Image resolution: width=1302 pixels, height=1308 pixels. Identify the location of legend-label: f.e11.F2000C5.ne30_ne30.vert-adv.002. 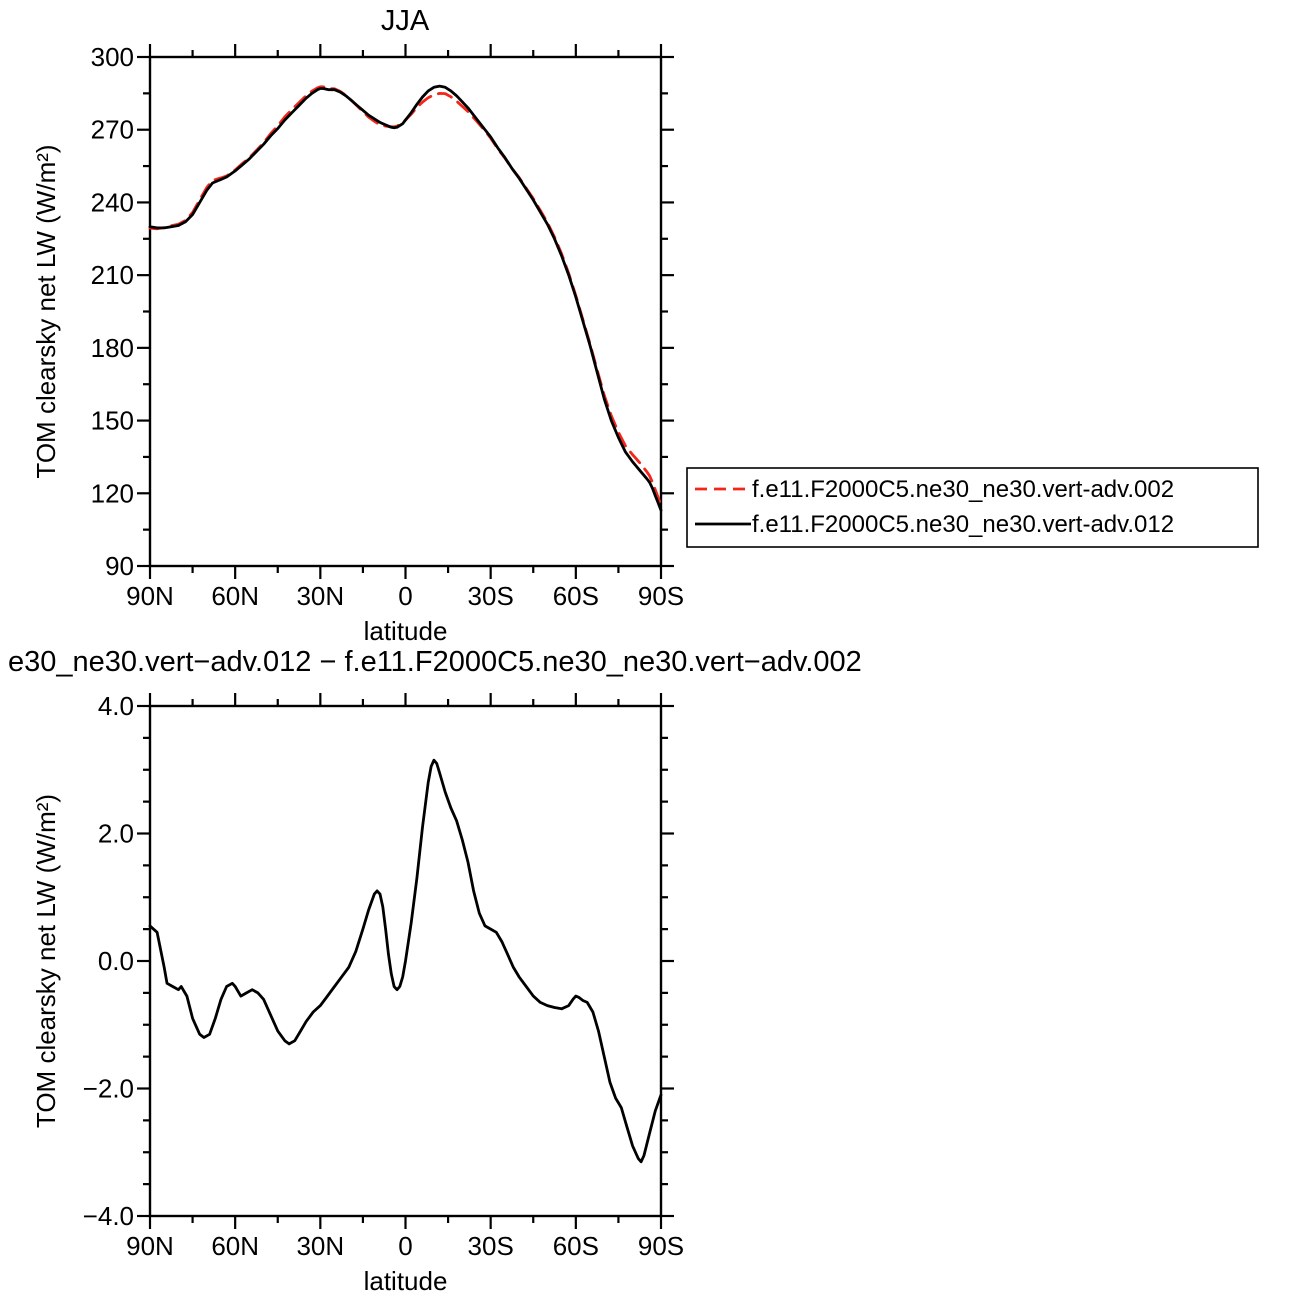
(963, 489).